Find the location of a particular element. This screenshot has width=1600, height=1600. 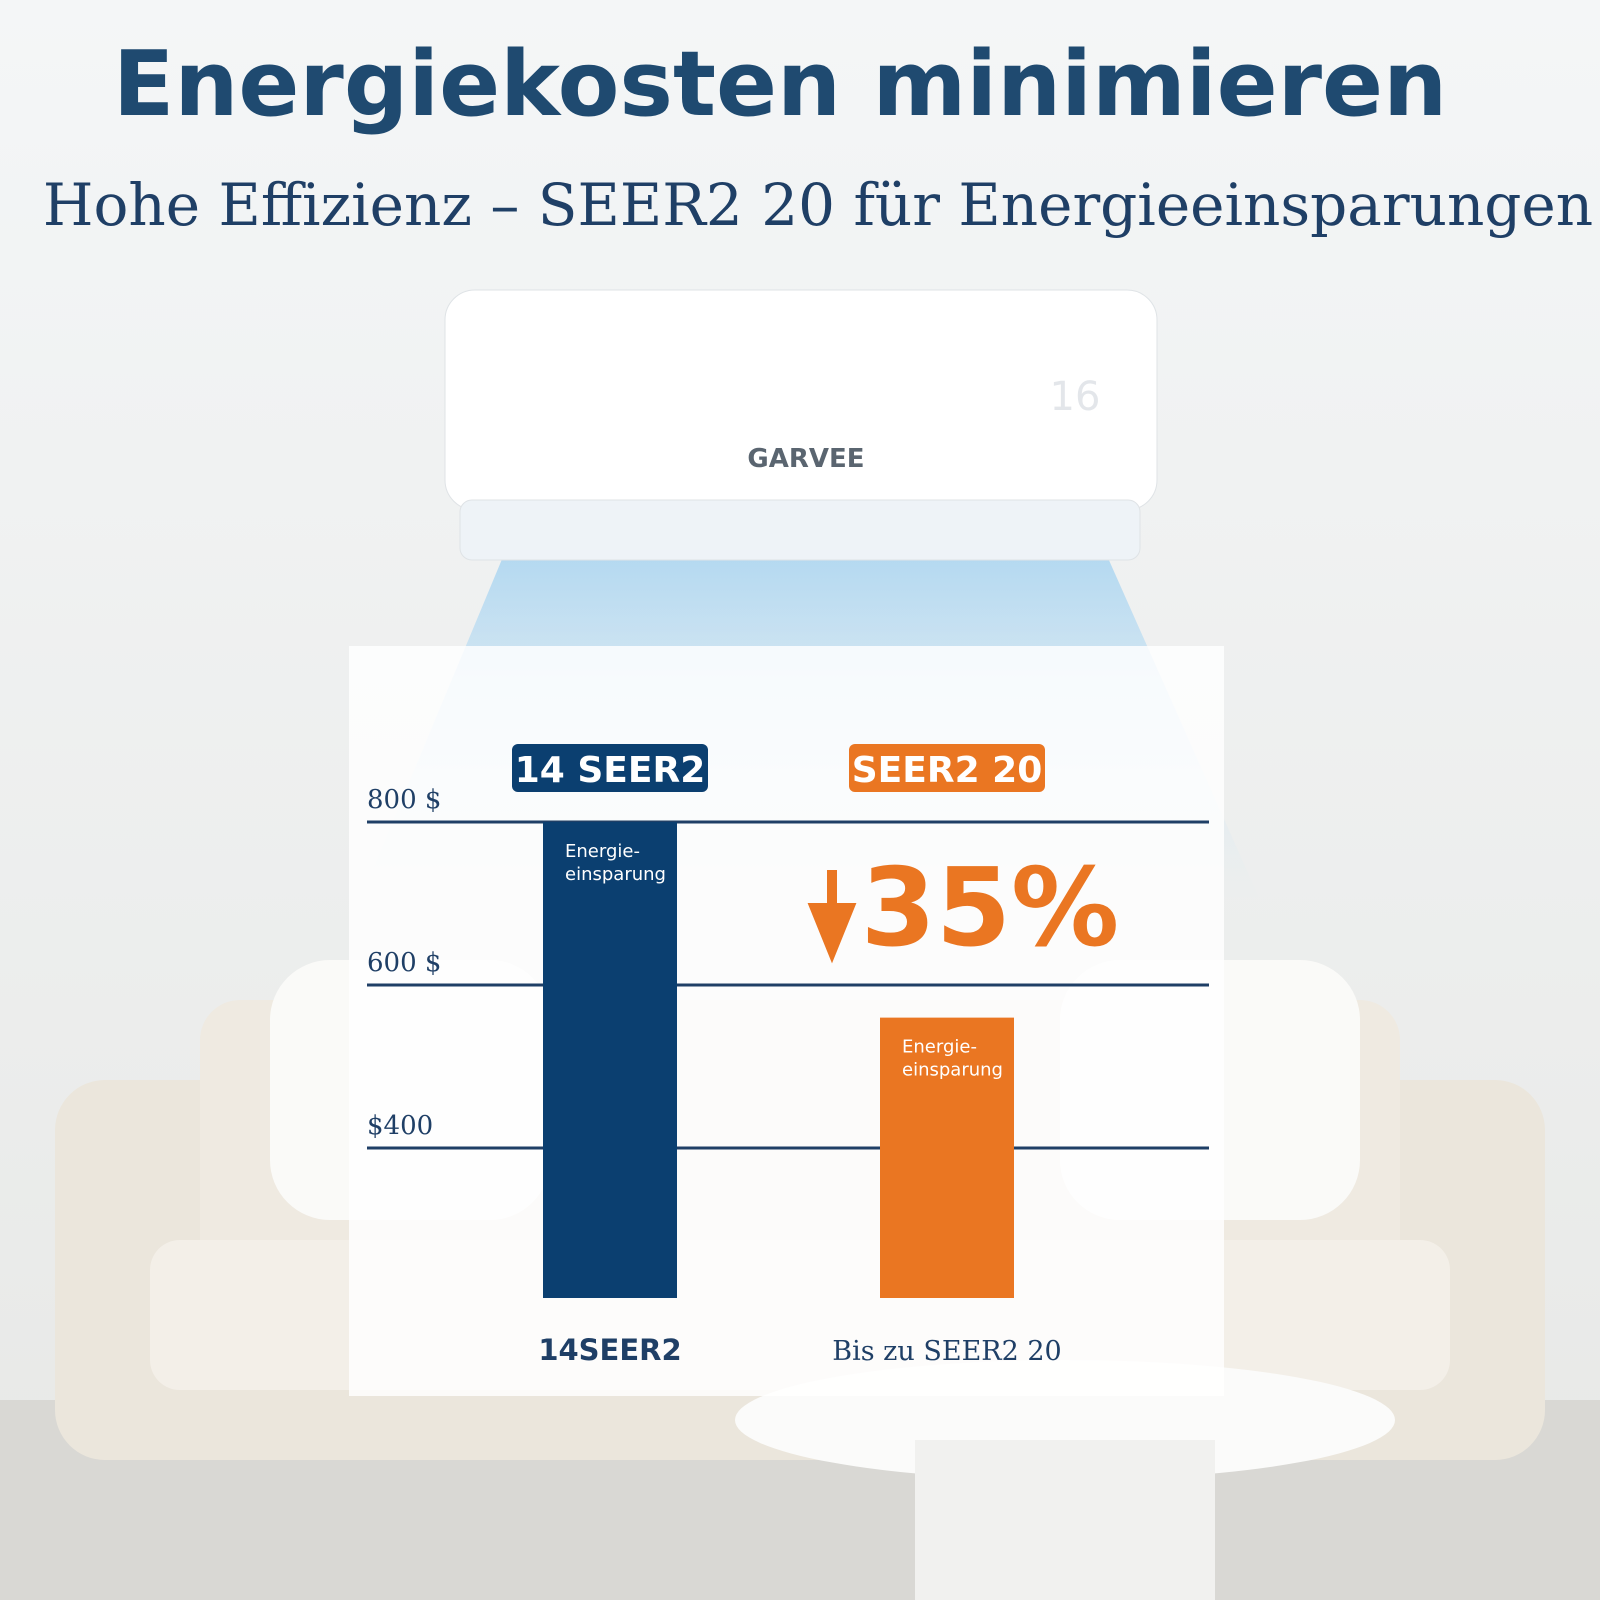

annotation: 35% is located at coordinates (990, 908).